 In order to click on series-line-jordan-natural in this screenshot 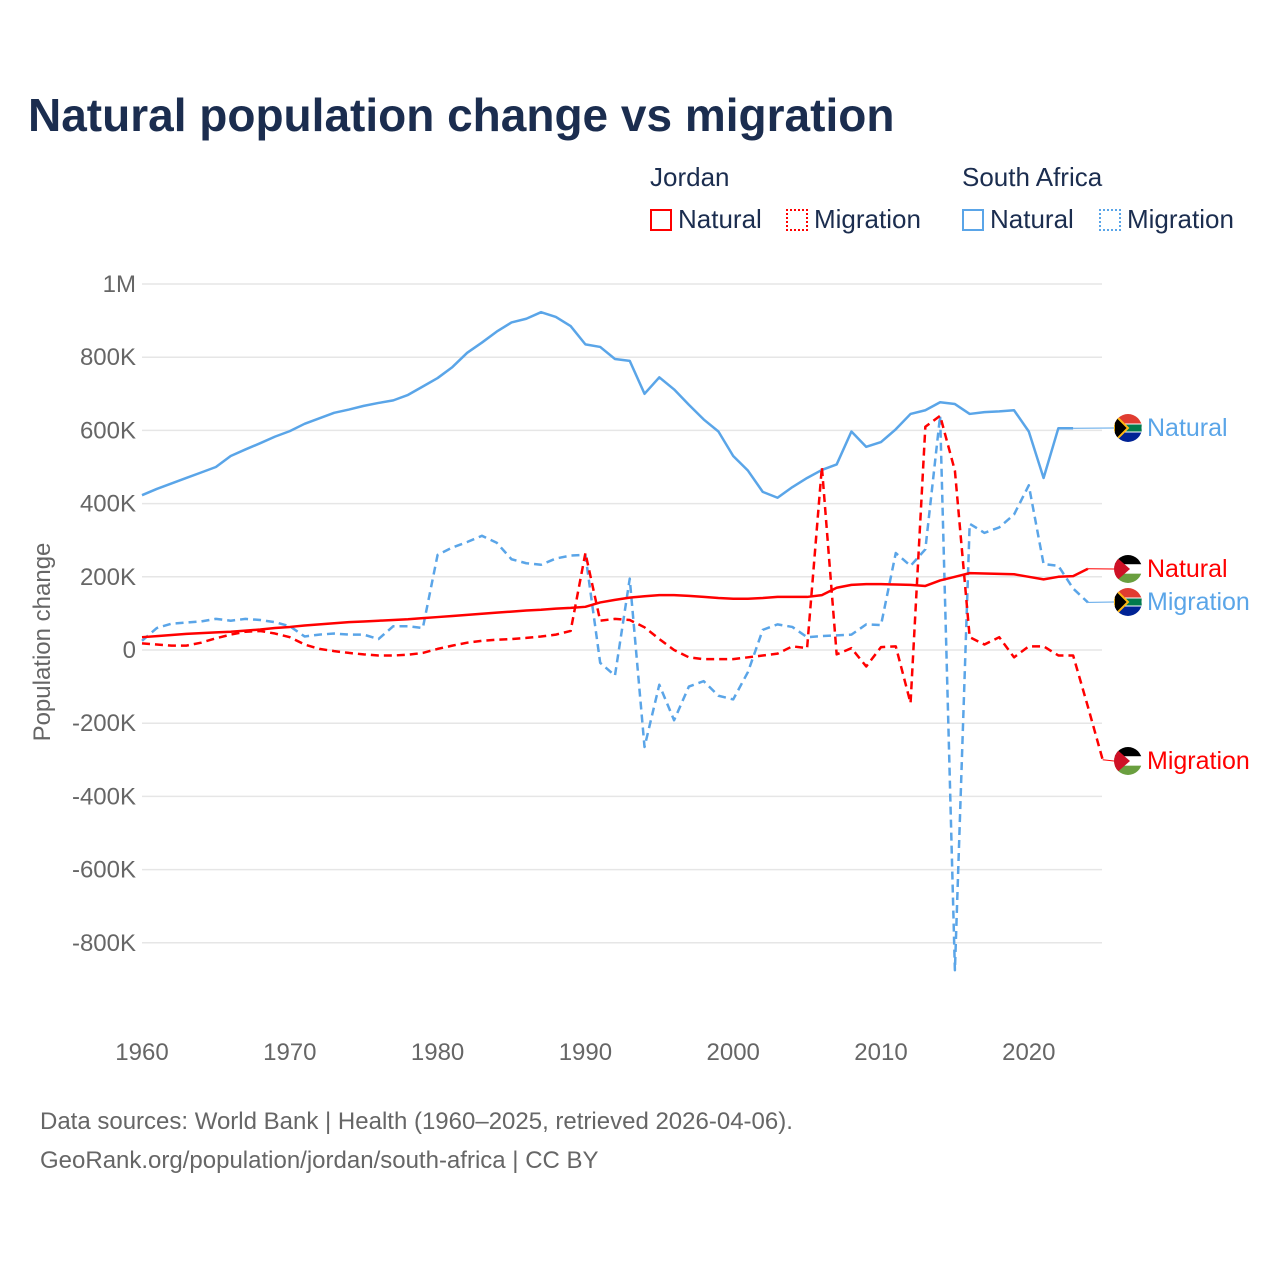, I will do `click(615, 603)`.